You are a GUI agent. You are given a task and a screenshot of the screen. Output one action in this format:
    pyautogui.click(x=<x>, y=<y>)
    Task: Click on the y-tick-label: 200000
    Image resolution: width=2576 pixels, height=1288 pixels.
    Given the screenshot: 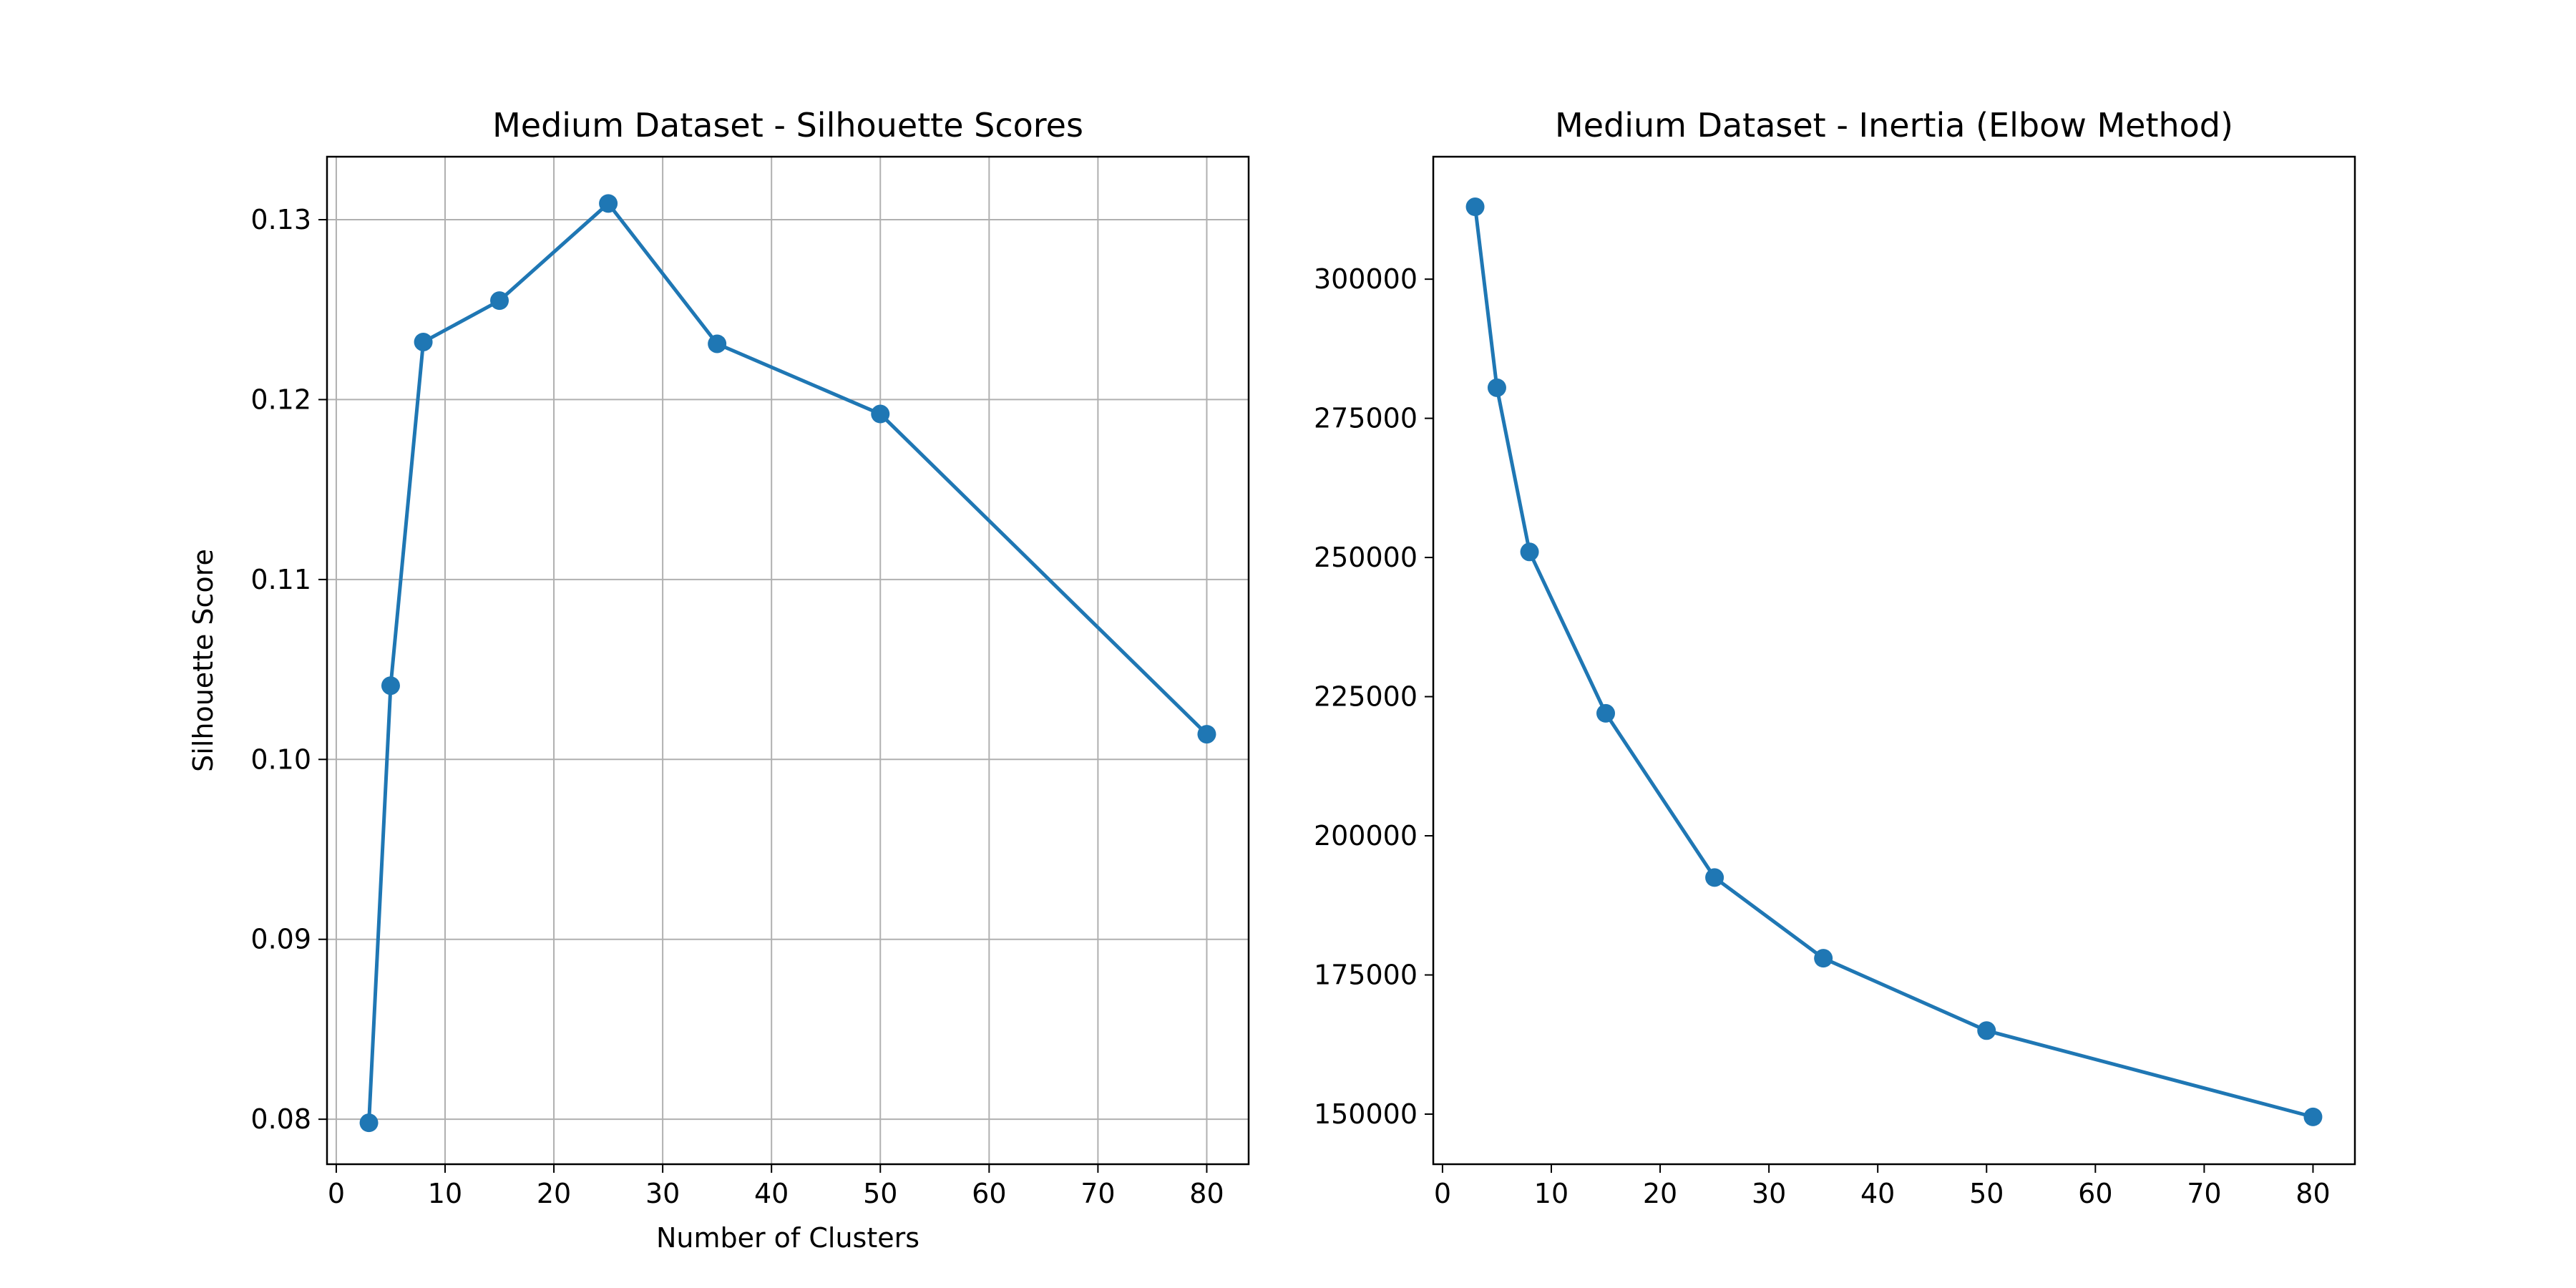 What is the action you would take?
    pyautogui.click(x=1366, y=836)
    